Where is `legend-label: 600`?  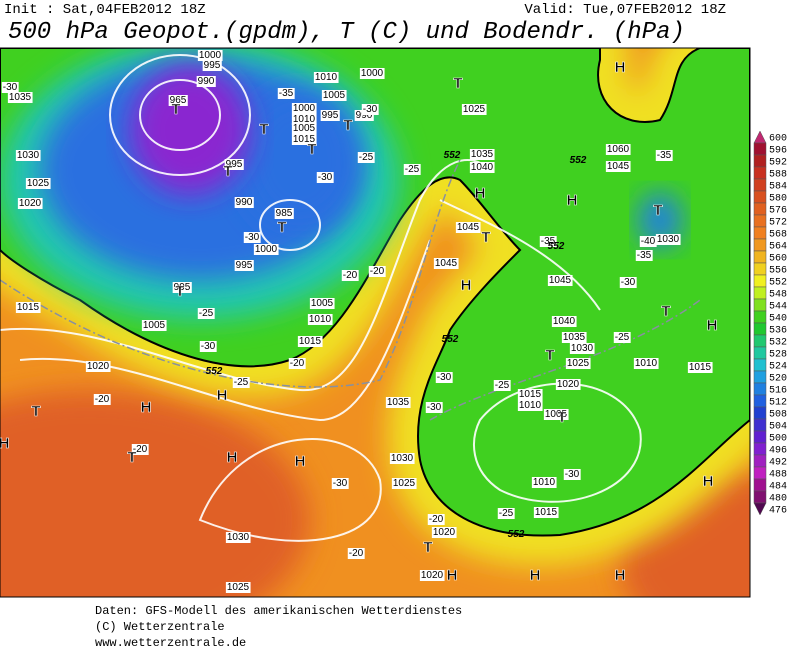
legend-label: 600 is located at coordinates (778, 139).